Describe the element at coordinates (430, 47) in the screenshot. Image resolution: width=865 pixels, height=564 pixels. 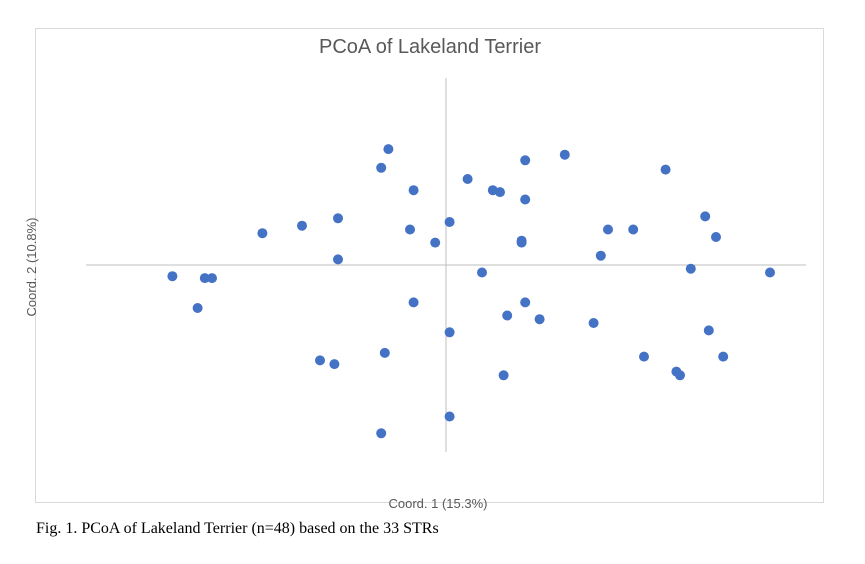
I see `chart-title: PCoA of Lakeland Terrier` at that location.